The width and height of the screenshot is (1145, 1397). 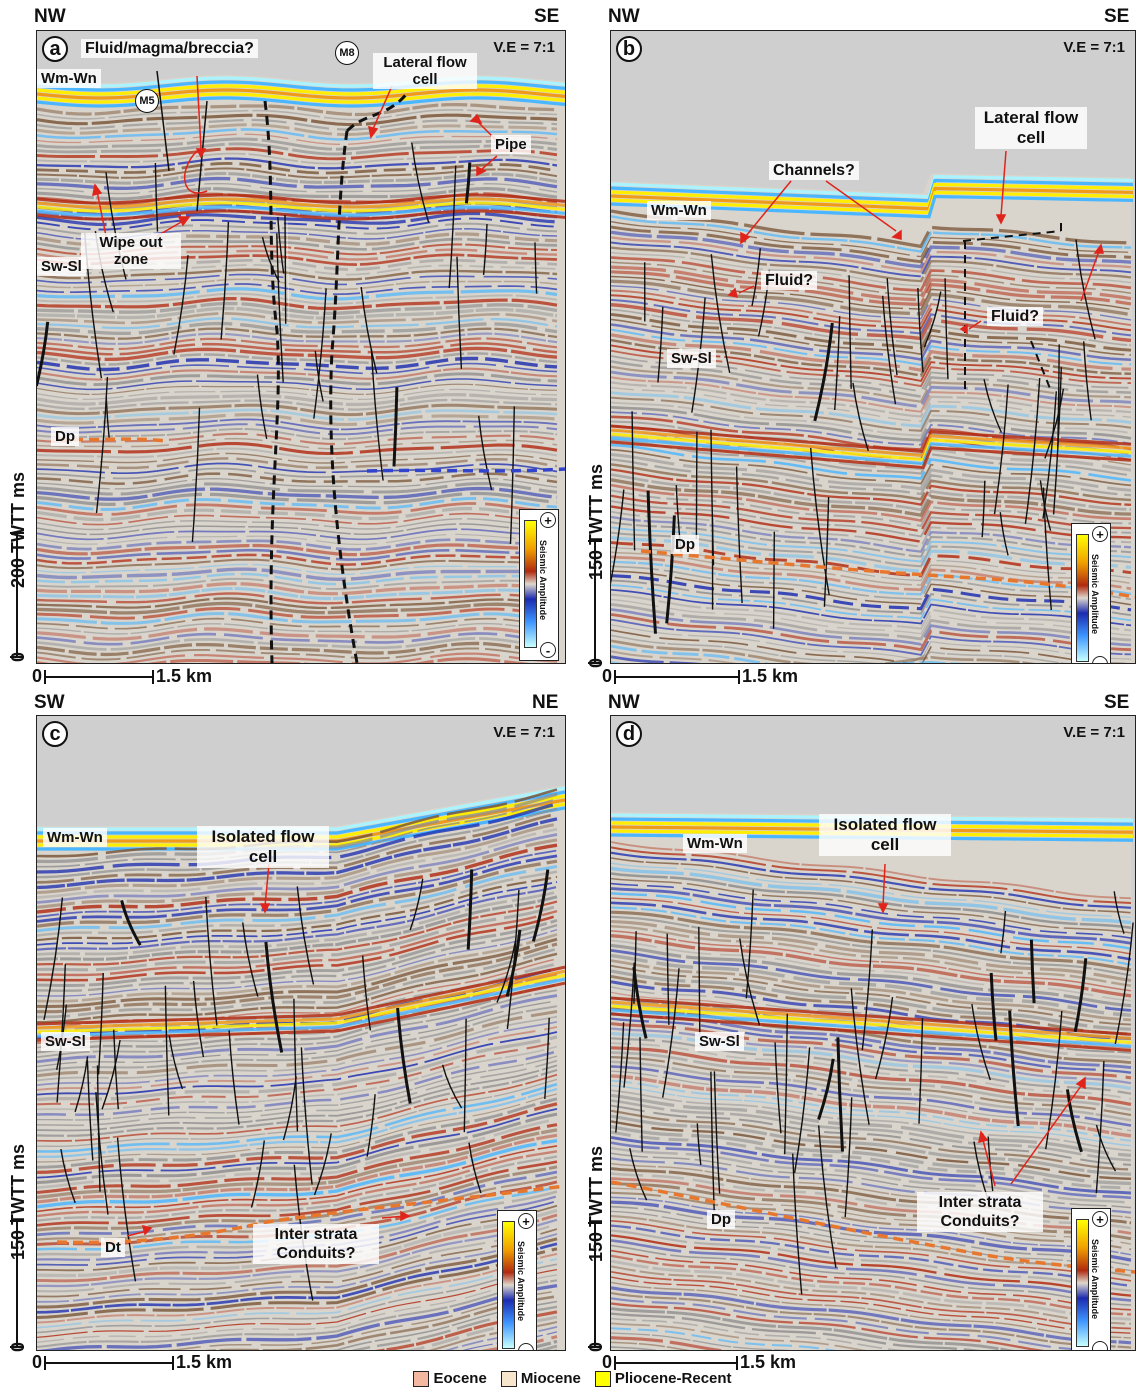 What do you see at coordinates (607, 676) in the screenshot?
I see `horizontal-scale-zero-b: 0` at bounding box center [607, 676].